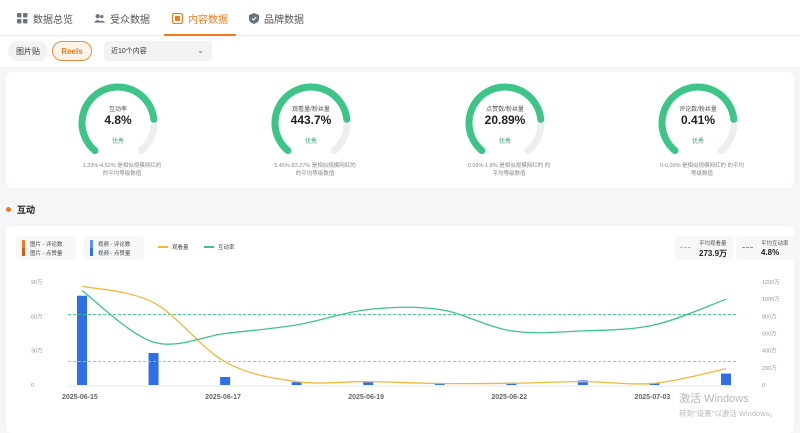  Describe the element at coordinates (37, 282) in the screenshot. I see `left-axis-tick: 90万` at that location.